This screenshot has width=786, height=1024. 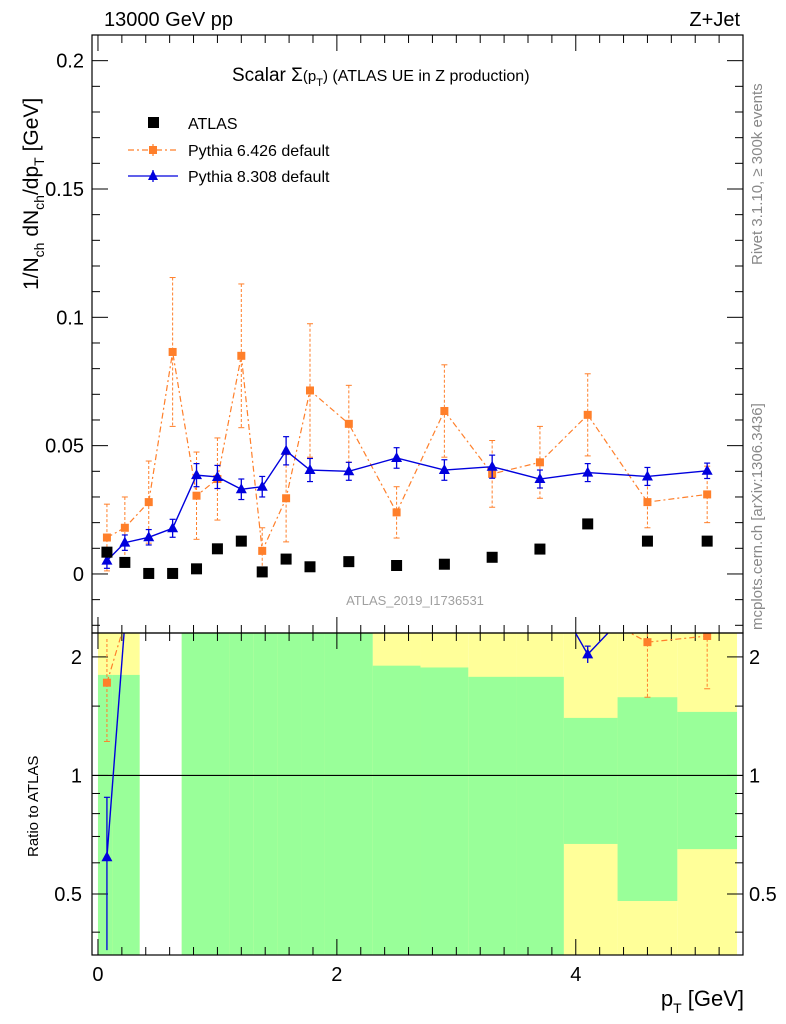 I want to click on y-tick-label: 0.1, so click(x=70, y=318).